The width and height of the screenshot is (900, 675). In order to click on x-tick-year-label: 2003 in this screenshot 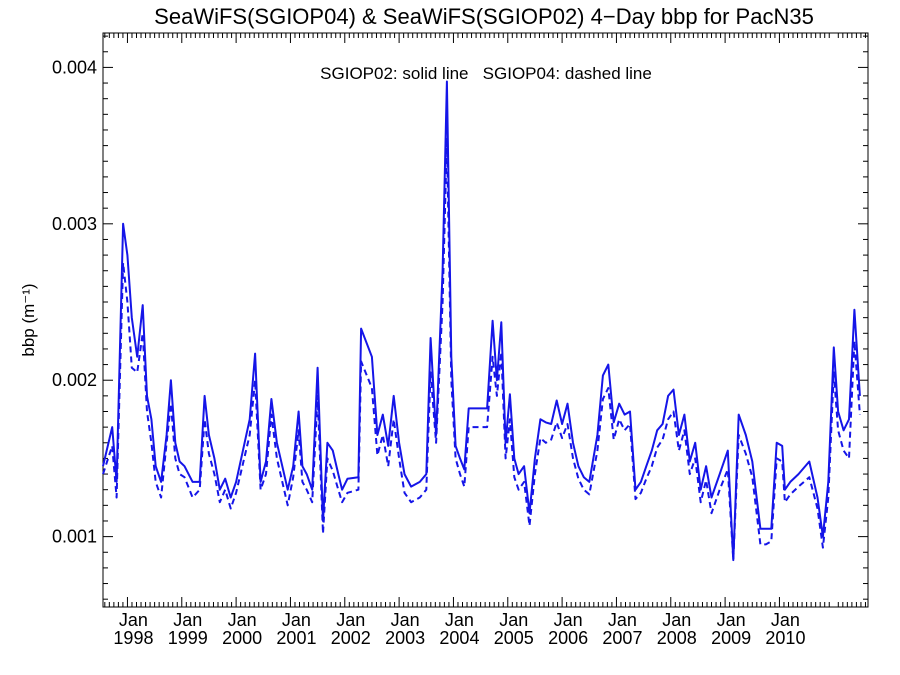, I will do `click(405, 638)`.